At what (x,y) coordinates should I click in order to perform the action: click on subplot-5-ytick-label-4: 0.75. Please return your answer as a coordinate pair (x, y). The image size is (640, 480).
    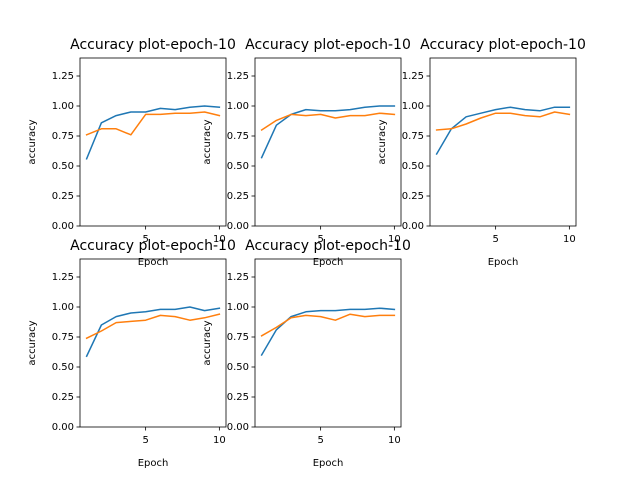
    Looking at the image, I should click on (238, 337).